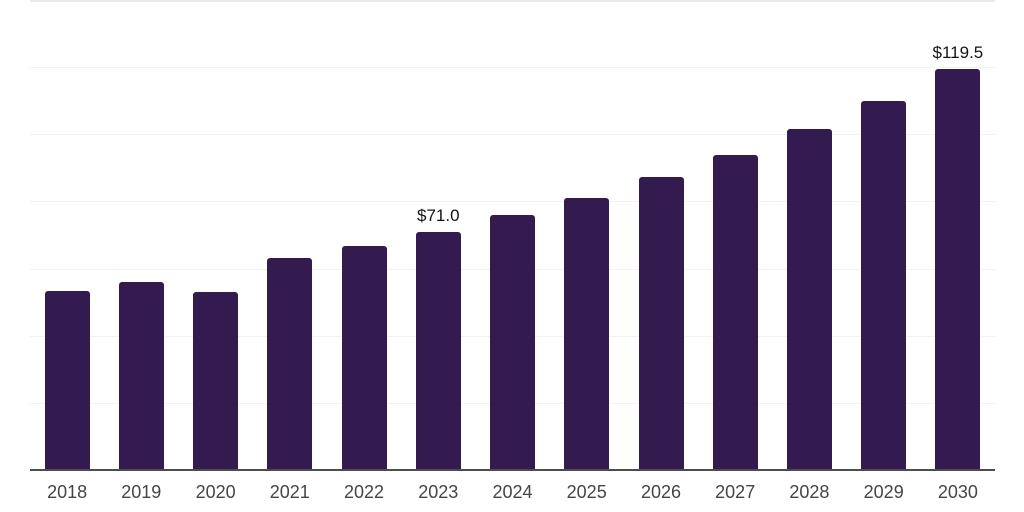  I want to click on bar-2021, so click(290, 364).